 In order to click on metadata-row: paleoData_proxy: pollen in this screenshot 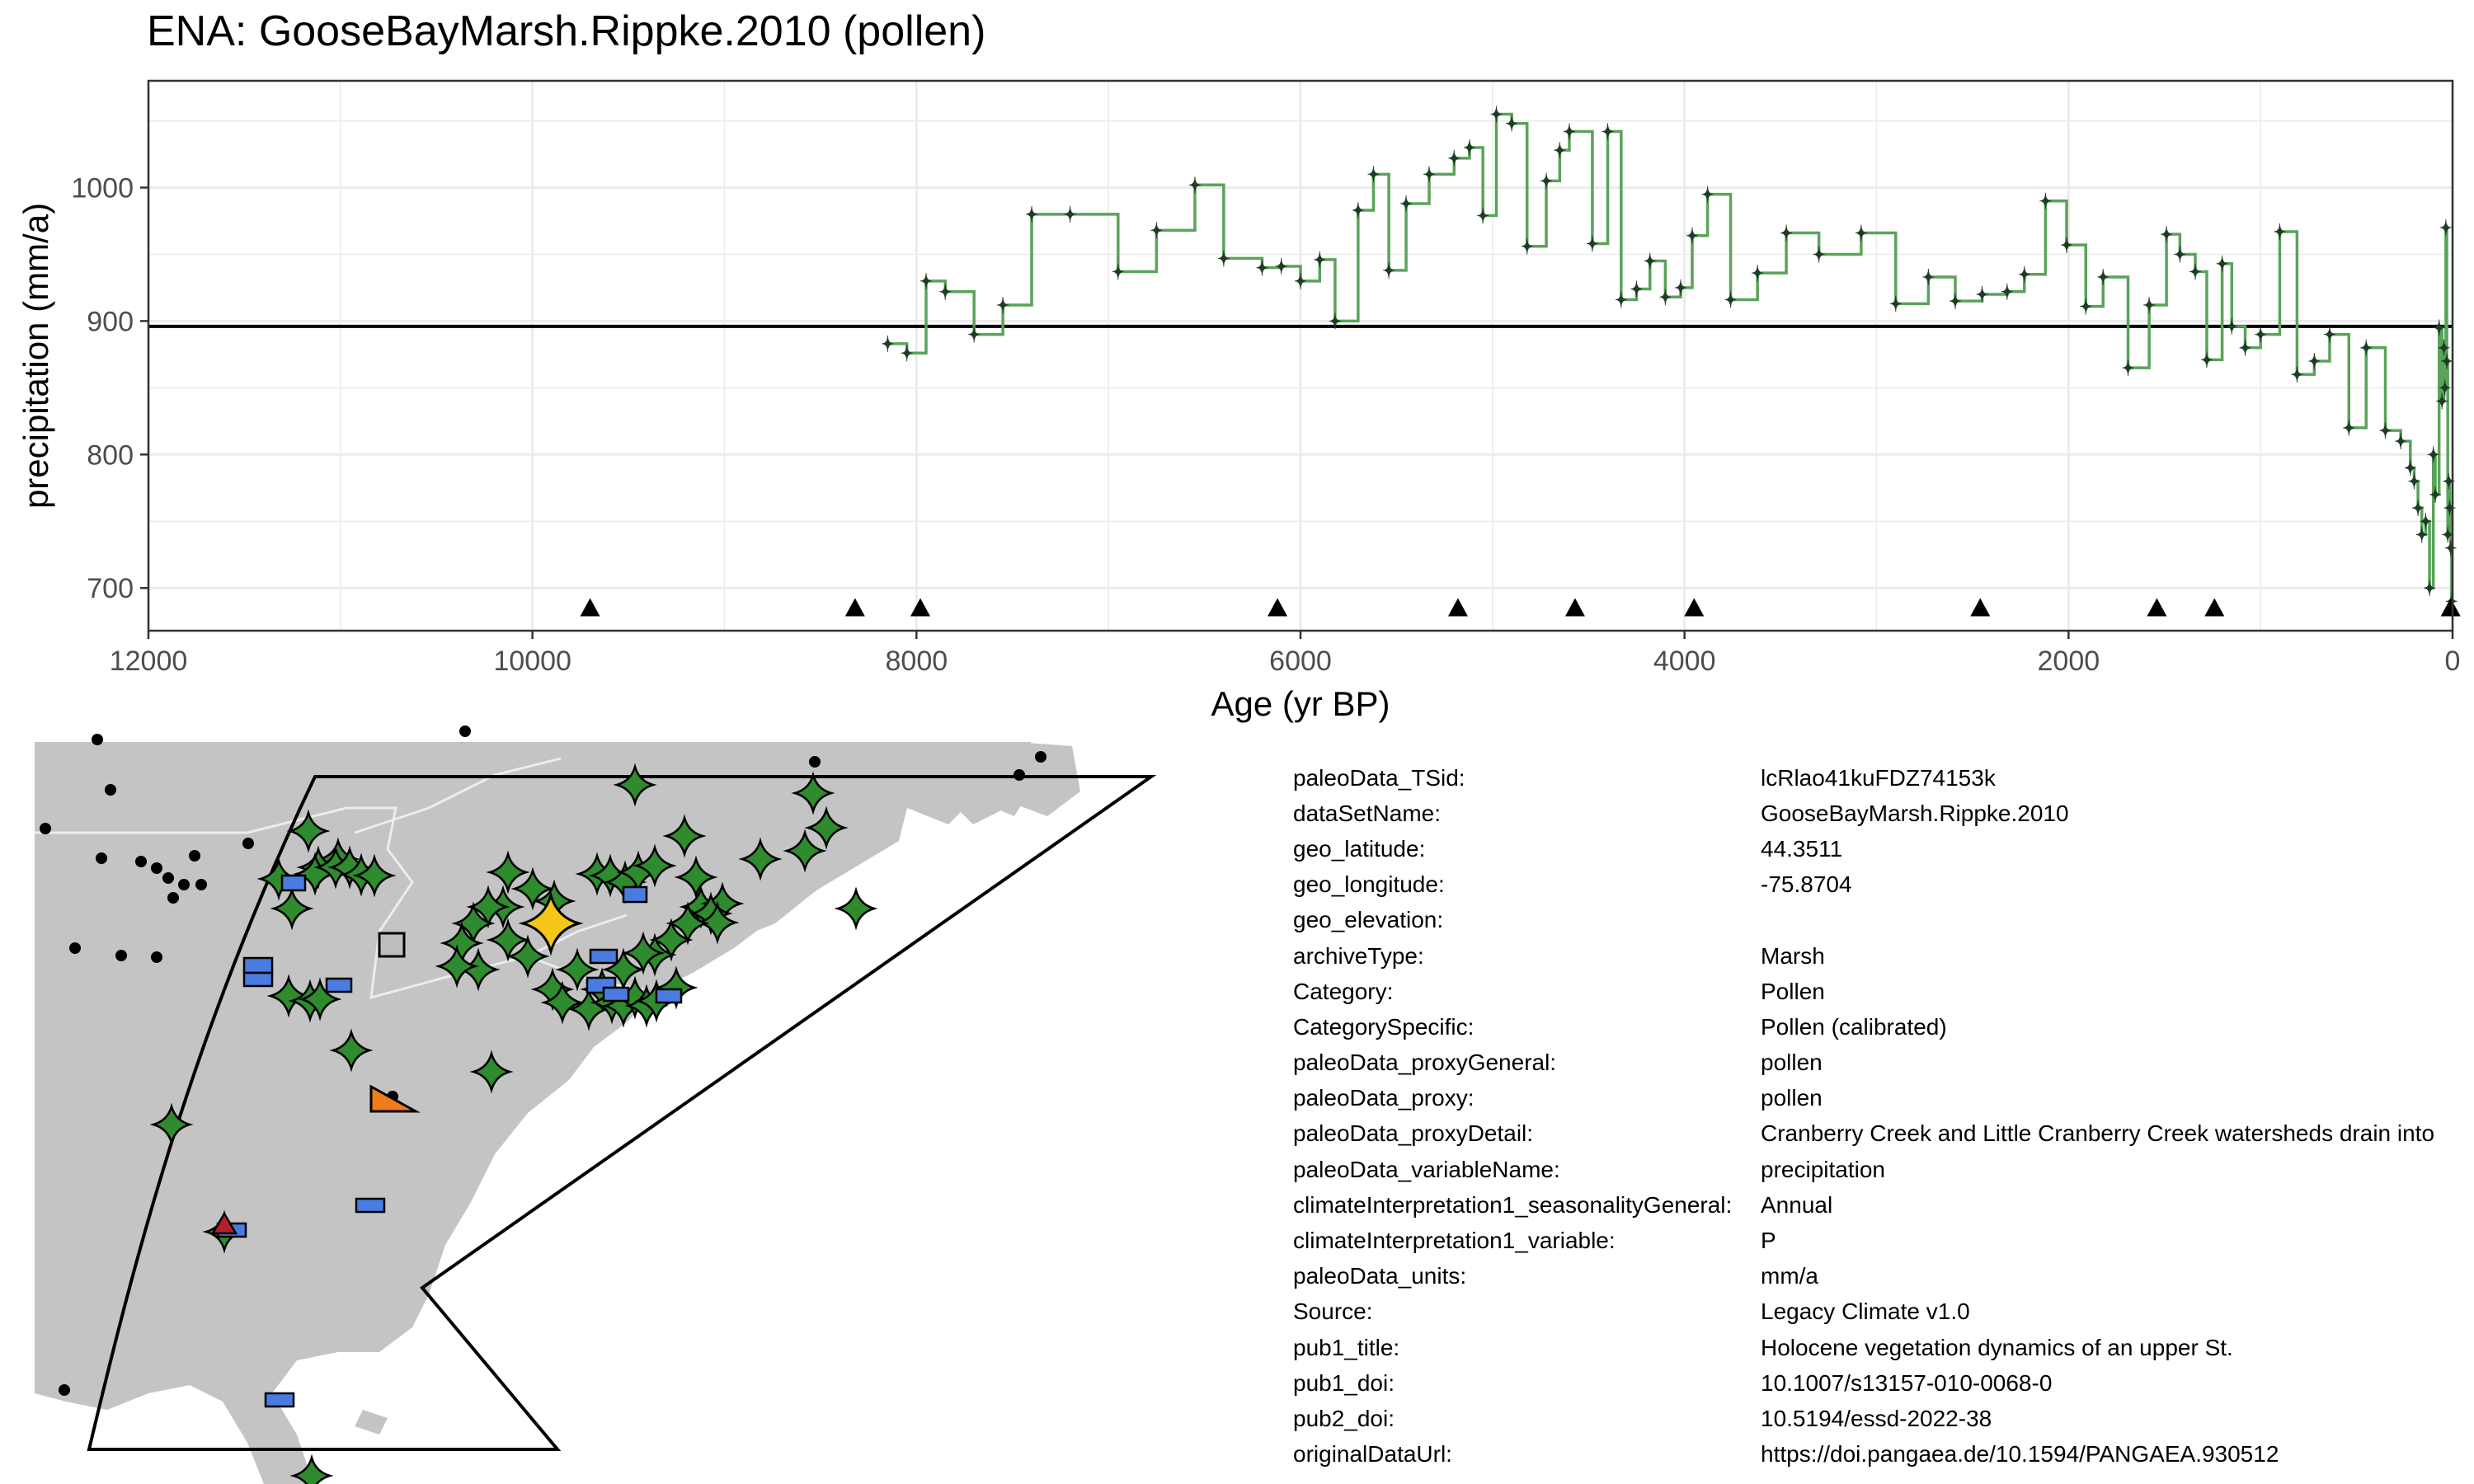, I will do `click(1883, 1098)`.